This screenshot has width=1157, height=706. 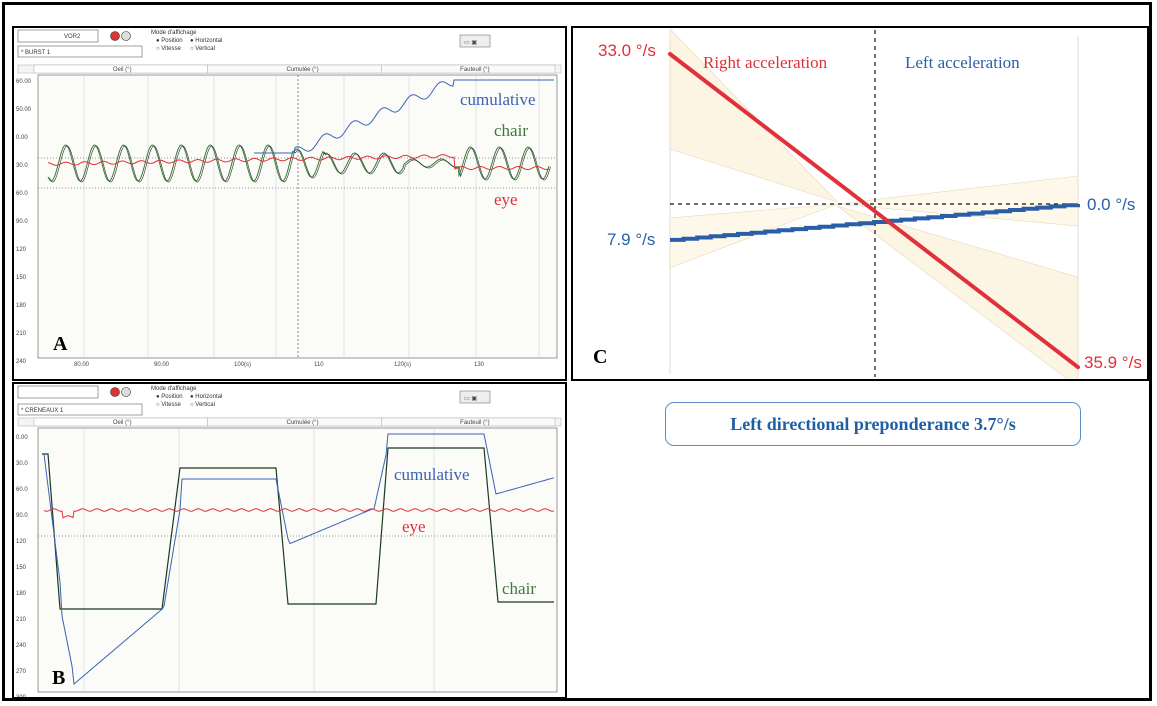 I want to click on x-tick-a-4: 120(s), so click(x=402, y=365).